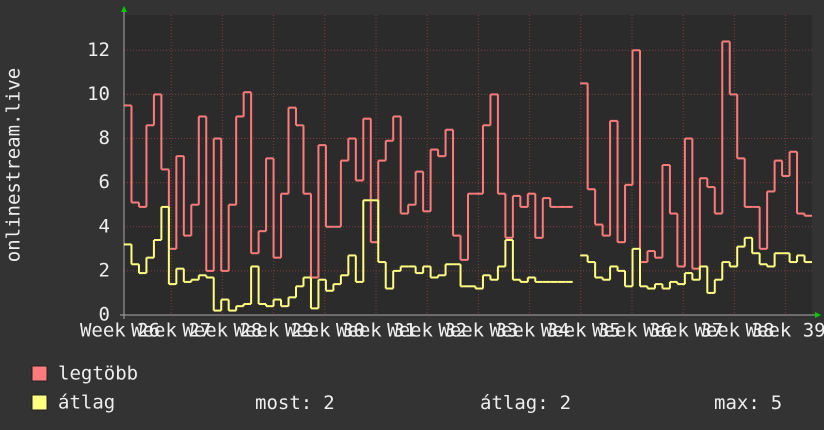 The width and height of the screenshot is (824, 430). What do you see at coordinates (737, 403) in the screenshot?
I see `stat-label: max:` at bounding box center [737, 403].